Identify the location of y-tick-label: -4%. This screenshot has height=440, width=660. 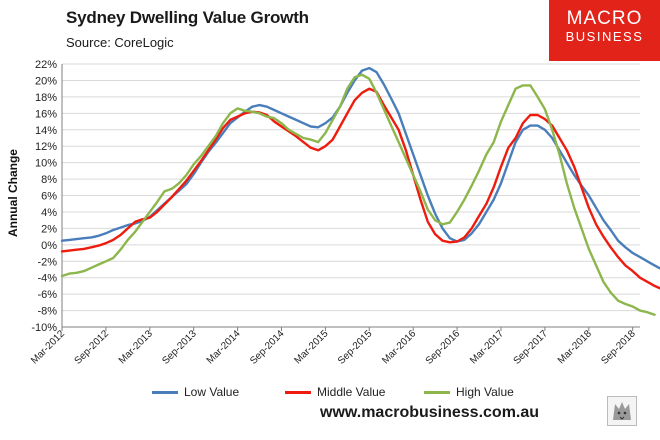
(47, 279).